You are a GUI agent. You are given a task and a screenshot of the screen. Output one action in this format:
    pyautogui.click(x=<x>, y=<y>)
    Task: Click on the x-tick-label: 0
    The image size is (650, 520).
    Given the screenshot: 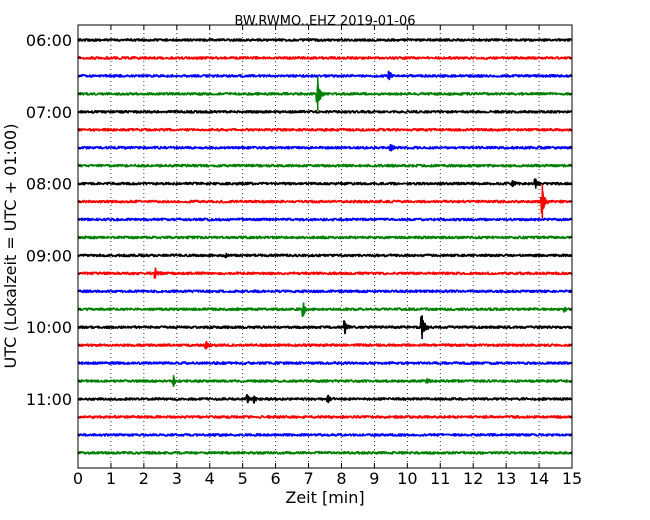 What is the action you would take?
    pyautogui.click(x=78, y=478)
    